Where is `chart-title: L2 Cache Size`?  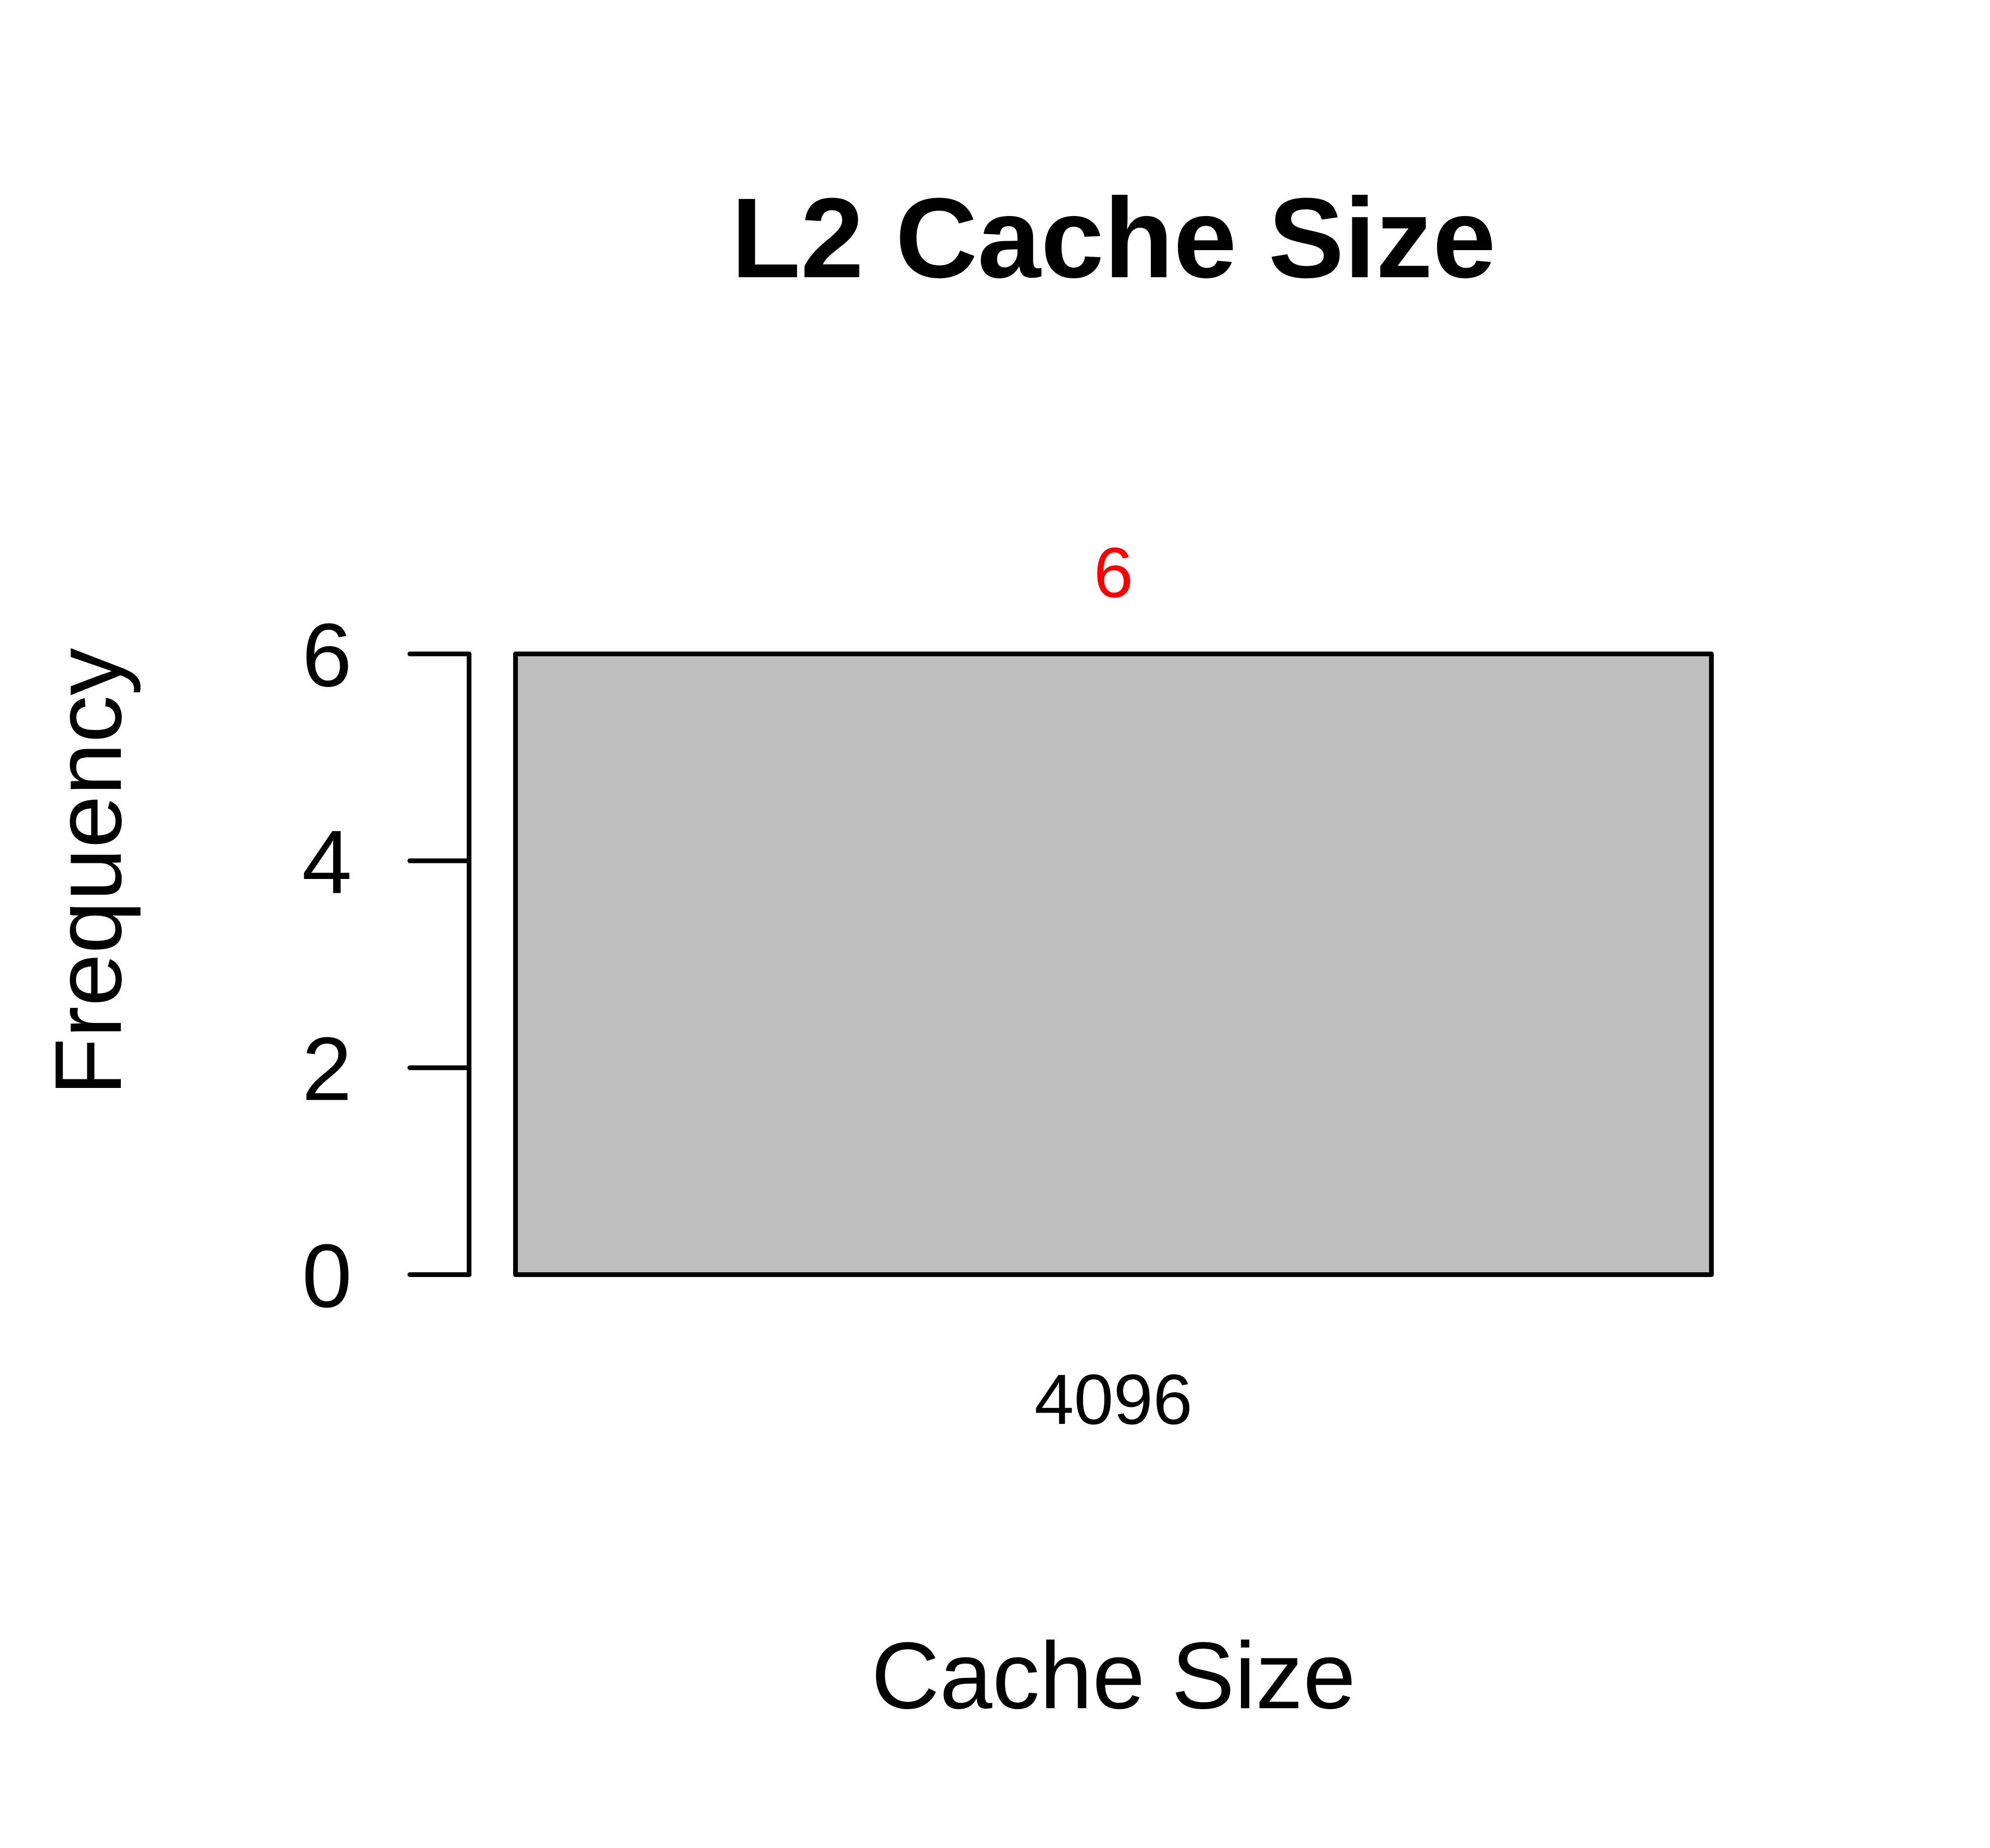
chart-title: L2 Cache Size is located at coordinates (1113, 237).